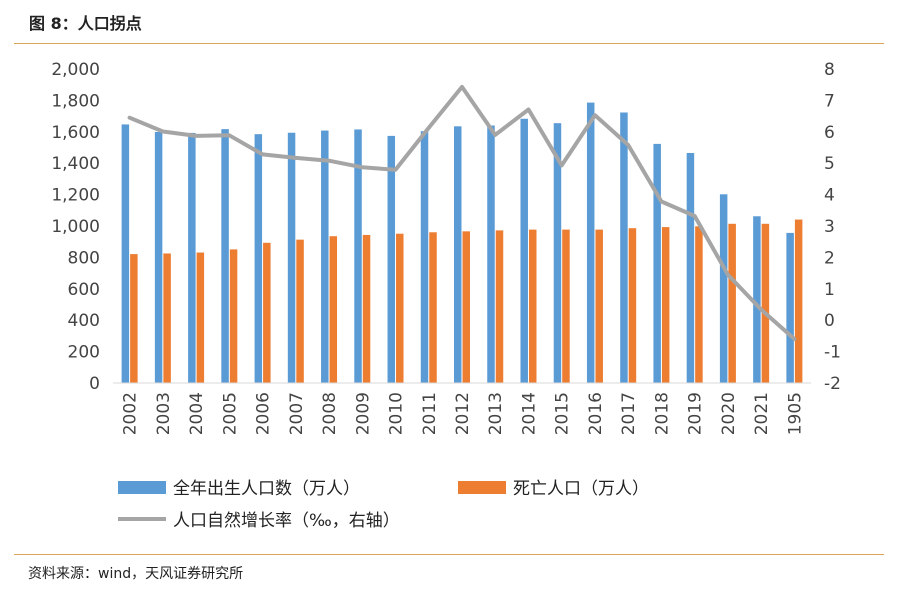 The height and width of the screenshot is (591, 898). I want to click on x-tick-label-2019: 2019, so click(696, 413).